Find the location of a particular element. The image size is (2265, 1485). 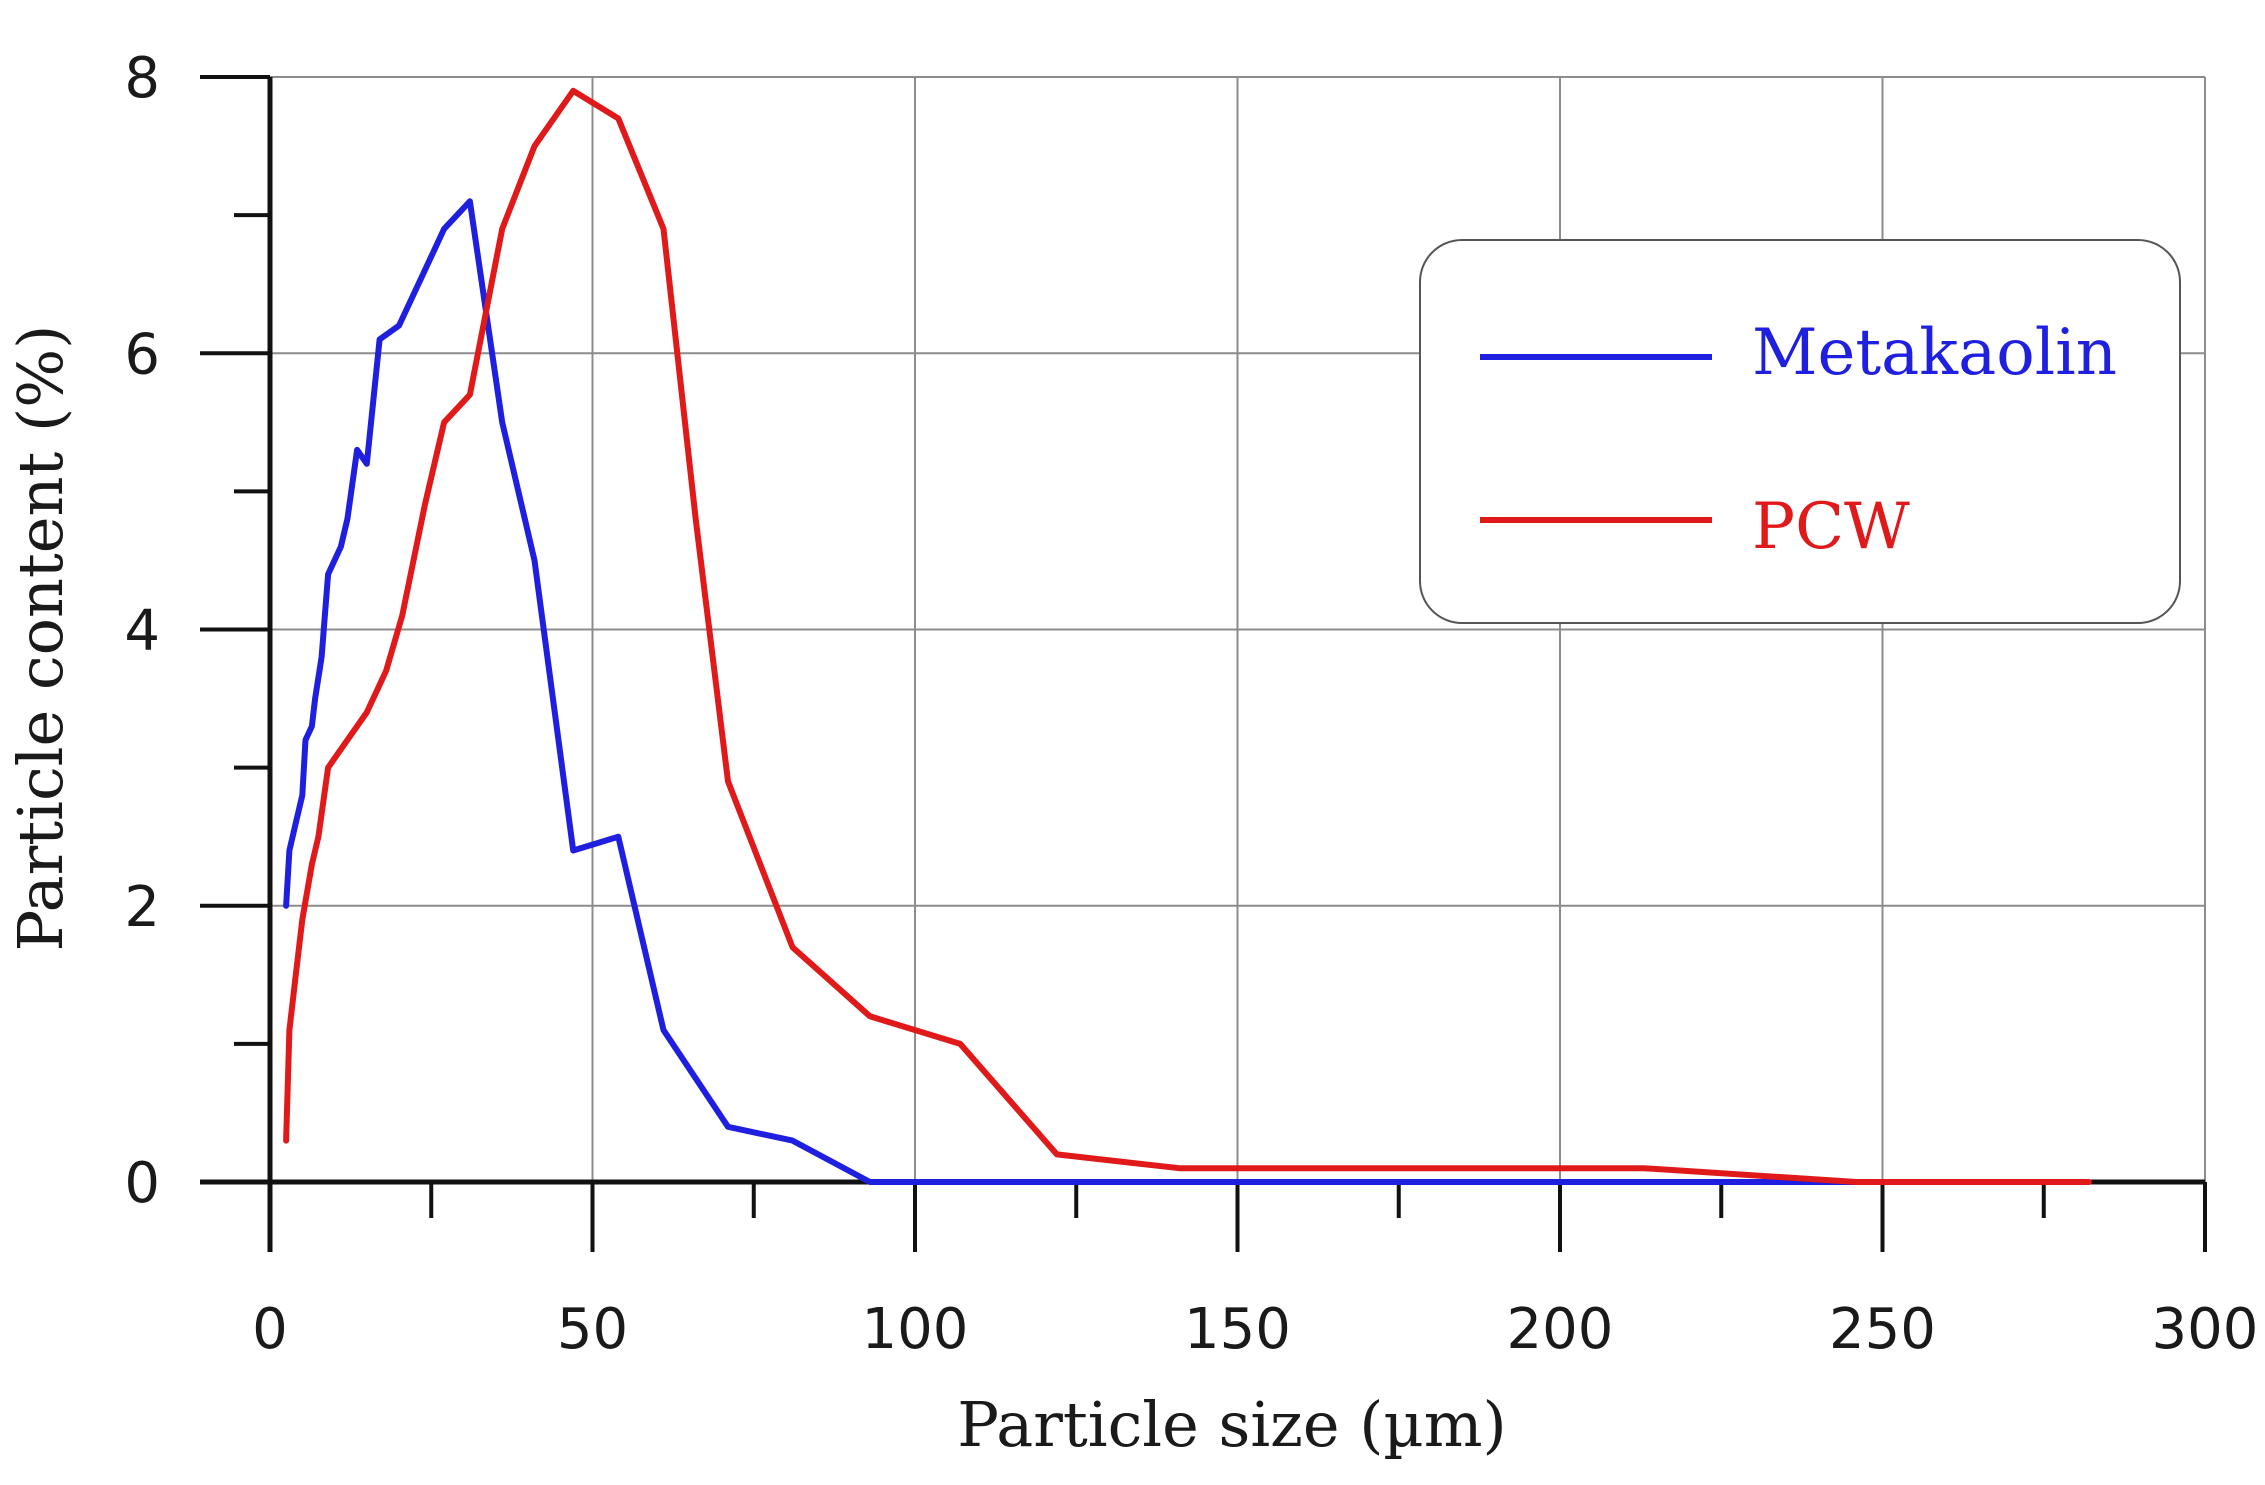

legend: Metakaolin PCW is located at coordinates (1800, 431).